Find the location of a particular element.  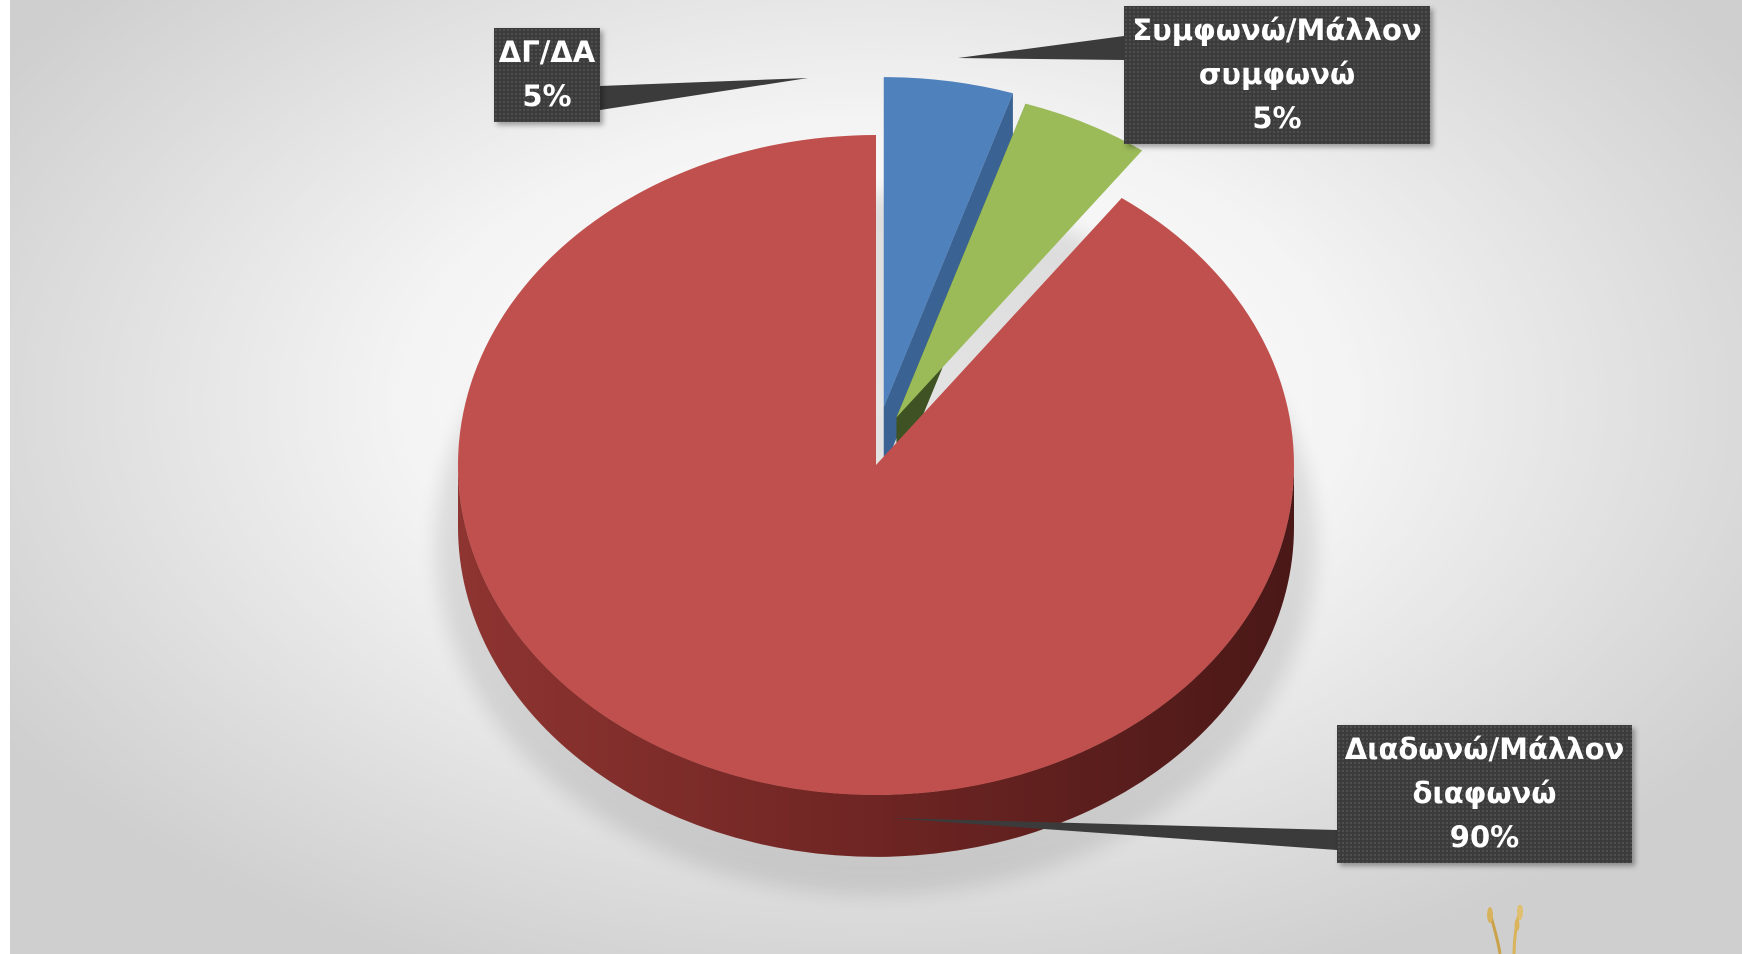

label-agree-line1: Συμφωνώ/Μάλλον is located at coordinates (1277, 30).